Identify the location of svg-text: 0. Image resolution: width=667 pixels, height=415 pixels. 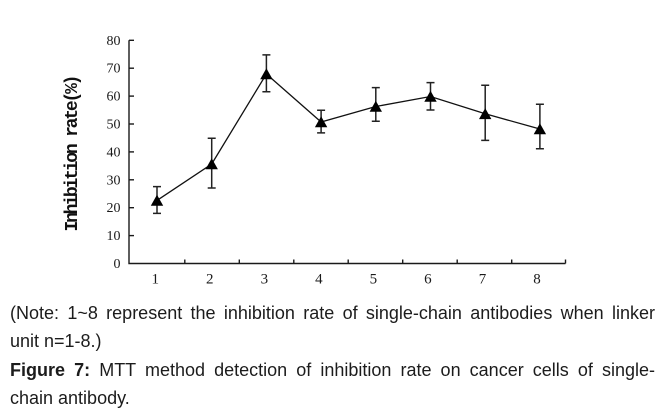
(117, 264).